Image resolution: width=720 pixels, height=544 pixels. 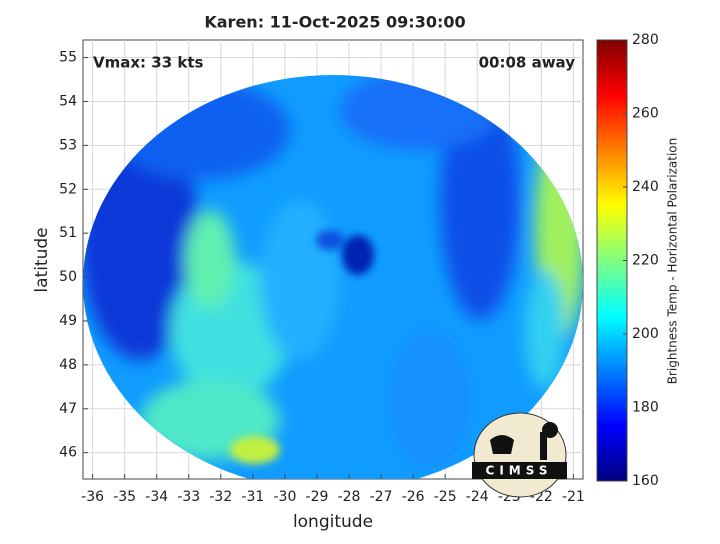 I want to click on chart-title: Karen: 11-Oct-2025 09:30:00, so click(x=334, y=22).